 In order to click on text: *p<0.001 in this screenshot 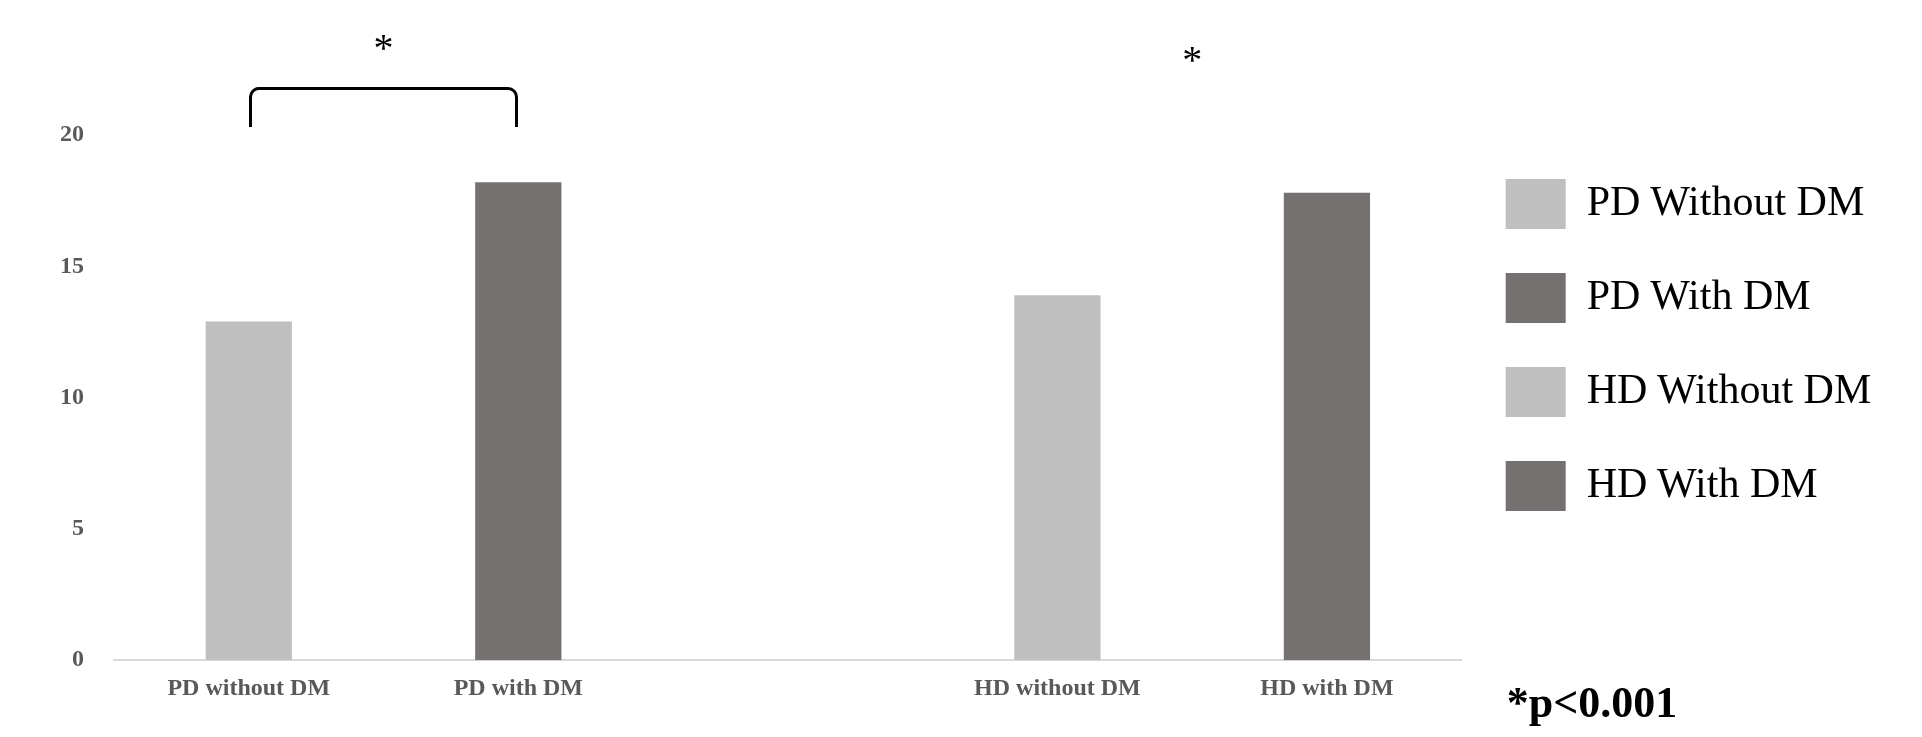, I will do `click(1592, 702)`.